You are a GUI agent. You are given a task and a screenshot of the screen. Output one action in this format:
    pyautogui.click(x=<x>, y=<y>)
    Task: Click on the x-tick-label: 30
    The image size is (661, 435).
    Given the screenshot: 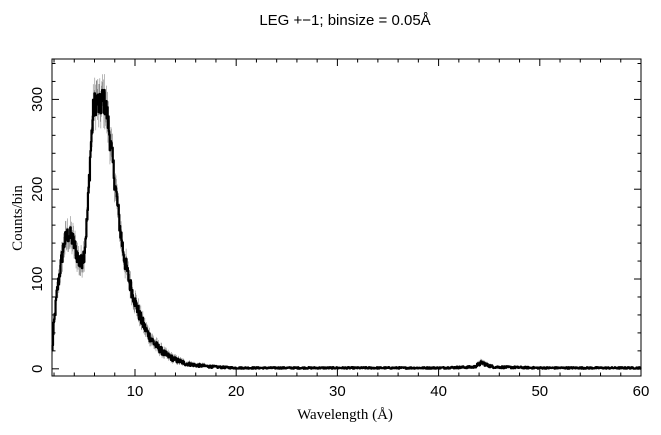 What is the action you would take?
    pyautogui.click(x=337, y=391)
    